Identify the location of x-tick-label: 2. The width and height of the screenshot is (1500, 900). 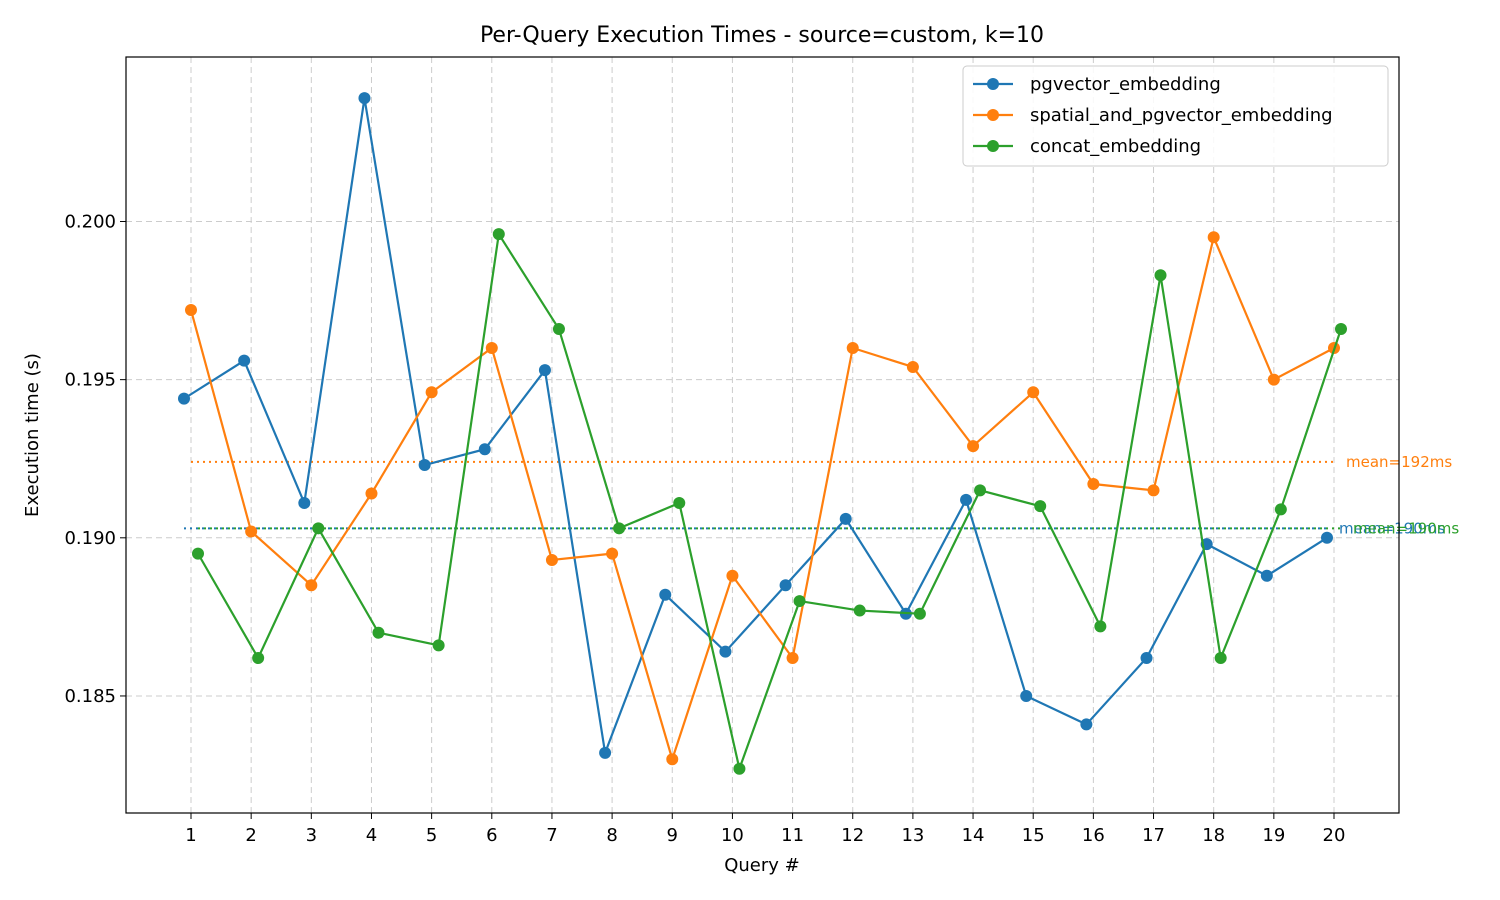
(250, 835).